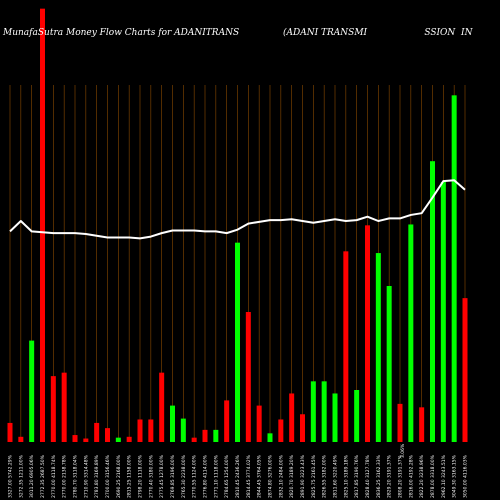 The image size is (500, 500). I want to click on x-tick-label: 2814.45 3774.02%, so click(249, 476).